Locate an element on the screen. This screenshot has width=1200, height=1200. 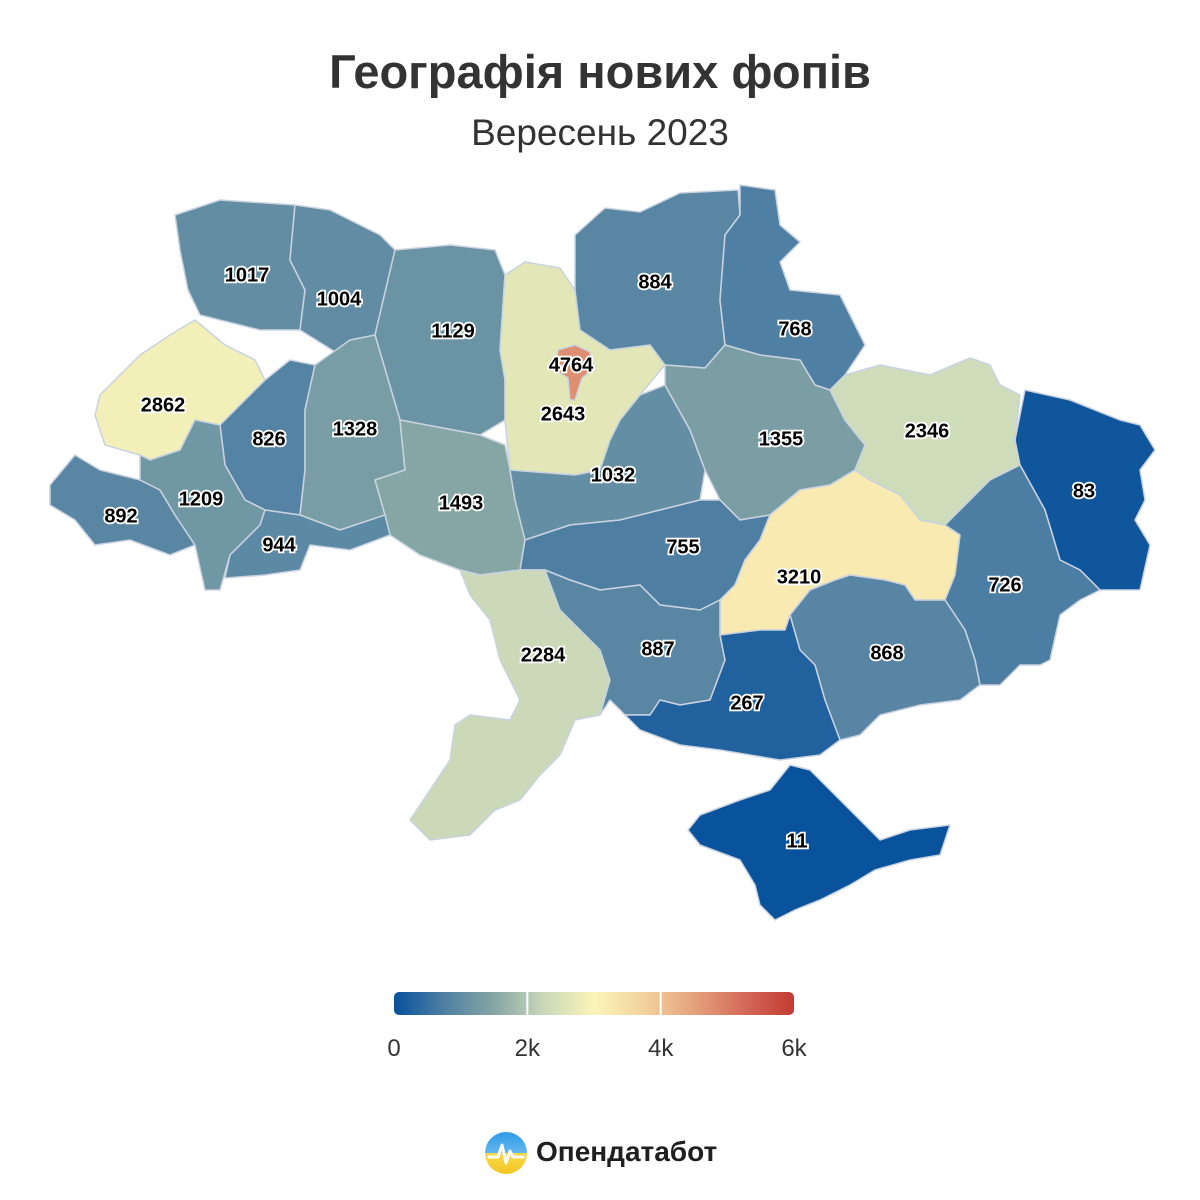
legend-tick-label: 4k is located at coordinates (661, 1048).